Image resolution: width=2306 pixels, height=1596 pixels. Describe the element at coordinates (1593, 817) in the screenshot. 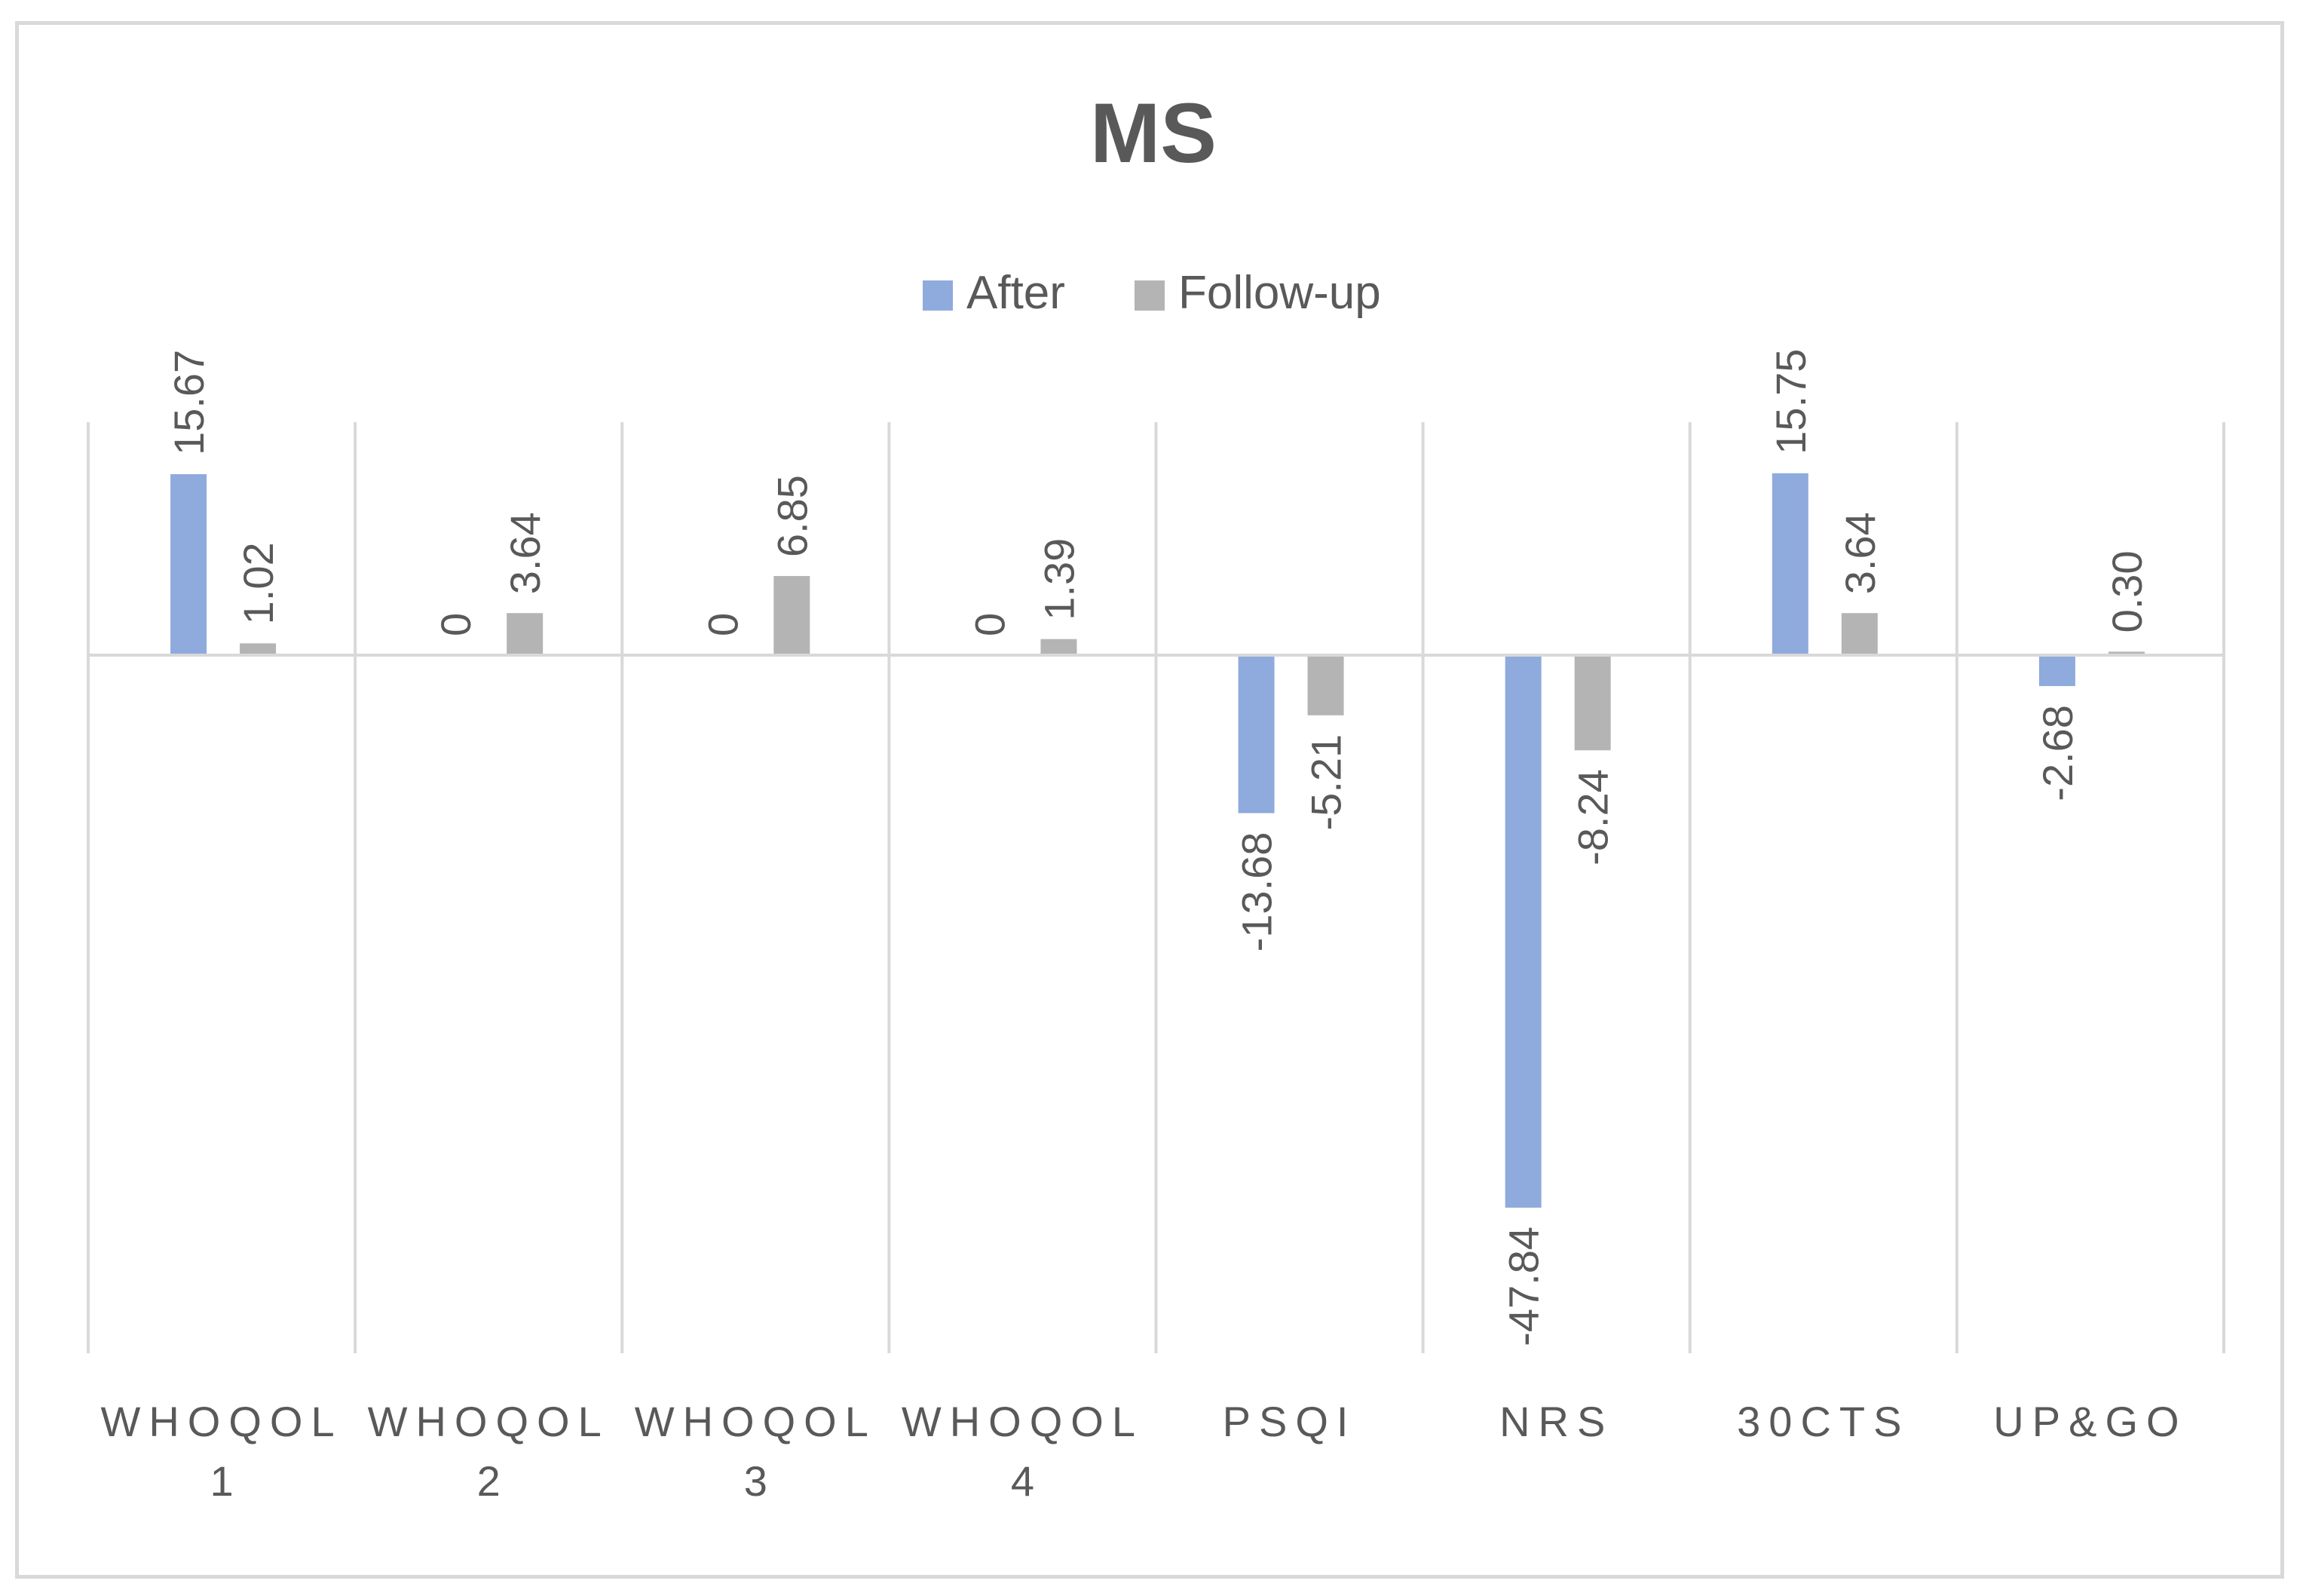

I see `data-label-follow-up: -8.24` at that location.